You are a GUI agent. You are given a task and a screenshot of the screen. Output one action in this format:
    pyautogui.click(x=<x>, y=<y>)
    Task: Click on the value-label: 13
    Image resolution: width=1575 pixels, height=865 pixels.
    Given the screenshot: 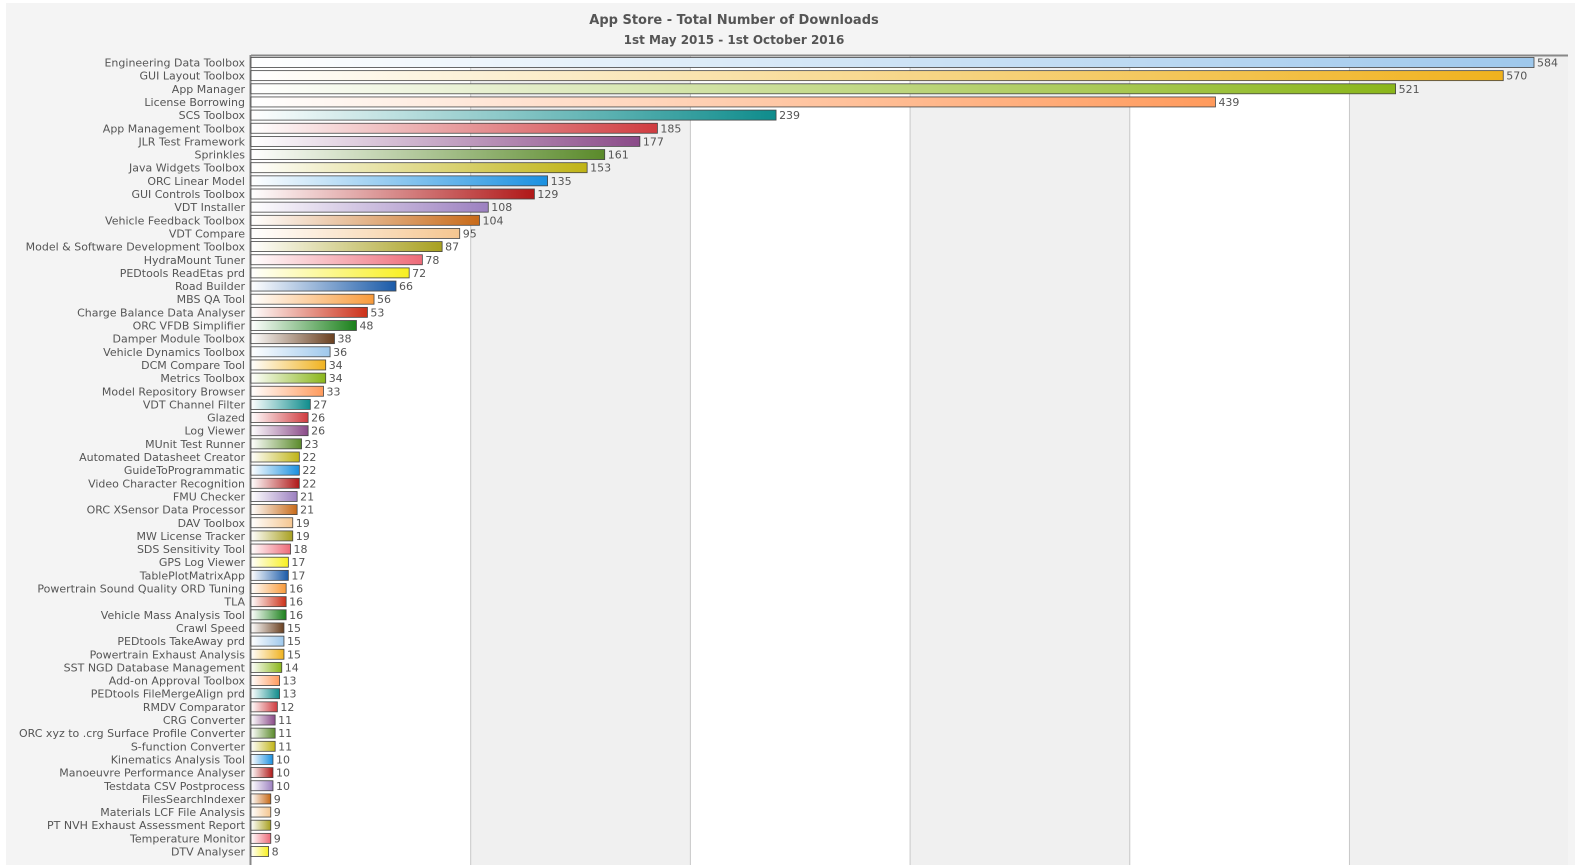 What is the action you would take?
    pyautogui.click(x=290, y=681)
    